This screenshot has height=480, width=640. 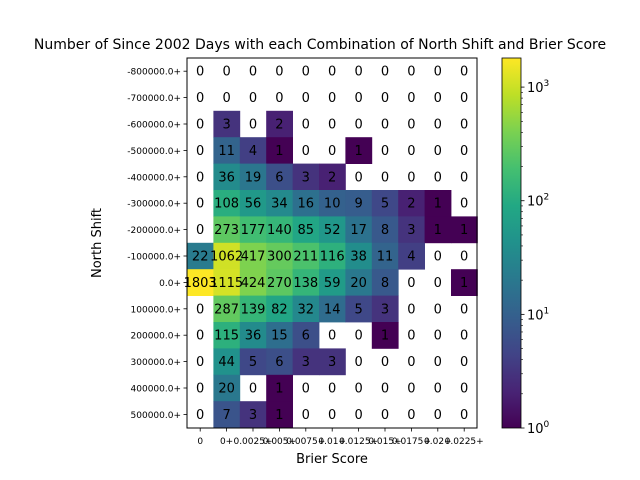 I want to click on colorbar-gradient, so click(x=511, y=243).